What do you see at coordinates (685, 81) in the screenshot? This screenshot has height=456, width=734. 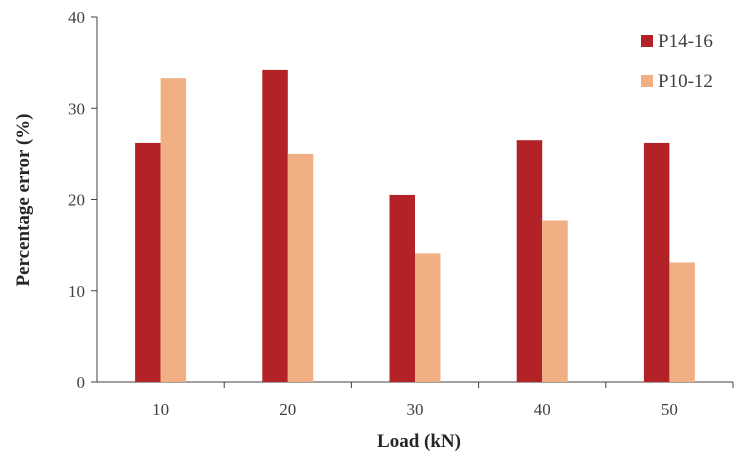 I see `legend-label: P10-12` at bounding box center [685, 81].